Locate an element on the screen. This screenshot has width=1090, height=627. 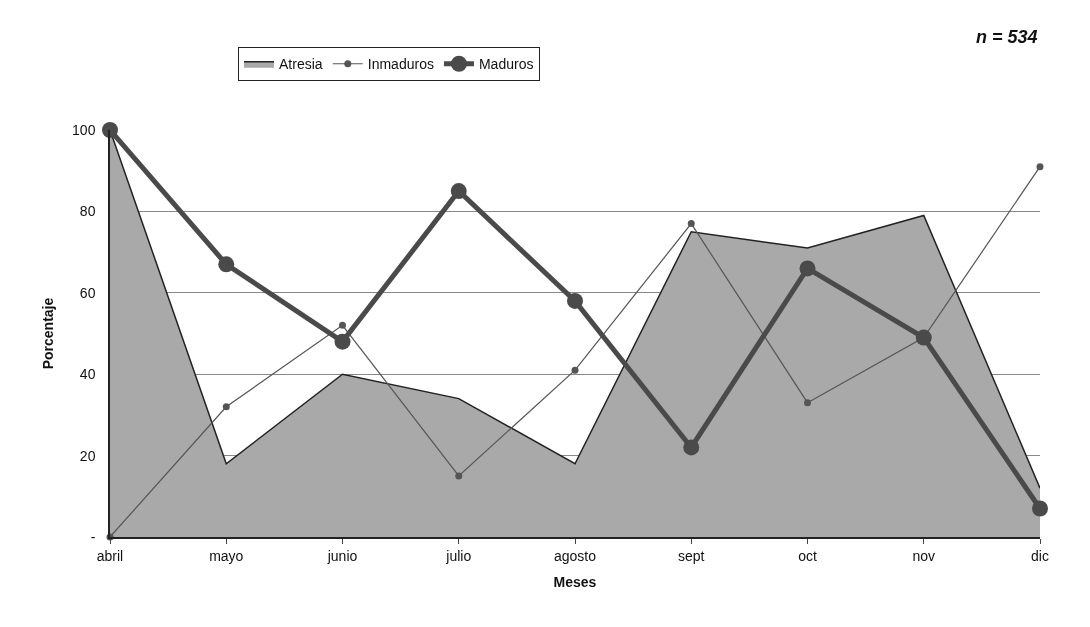
x-tick-label: junio is located at coordinates (342, 555).